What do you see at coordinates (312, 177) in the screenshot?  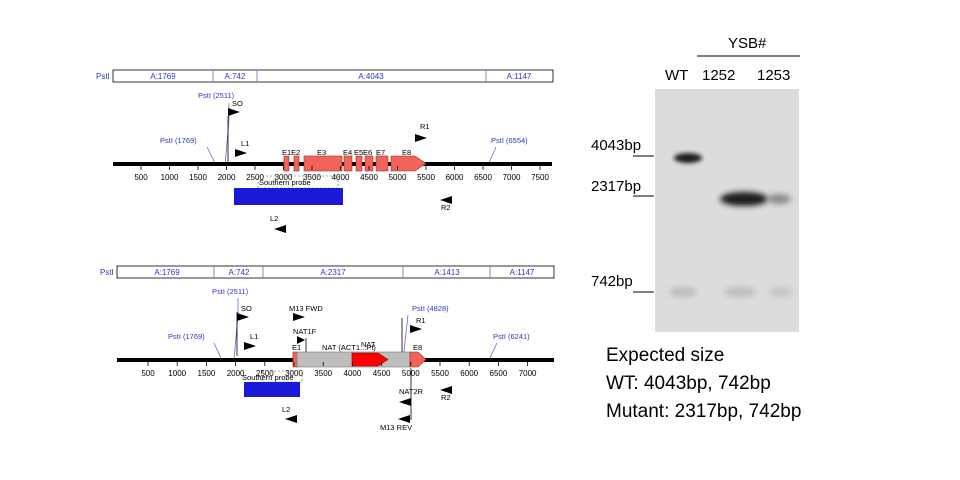 I see `ruler-label: 3500` at bounding box center [312, 177].